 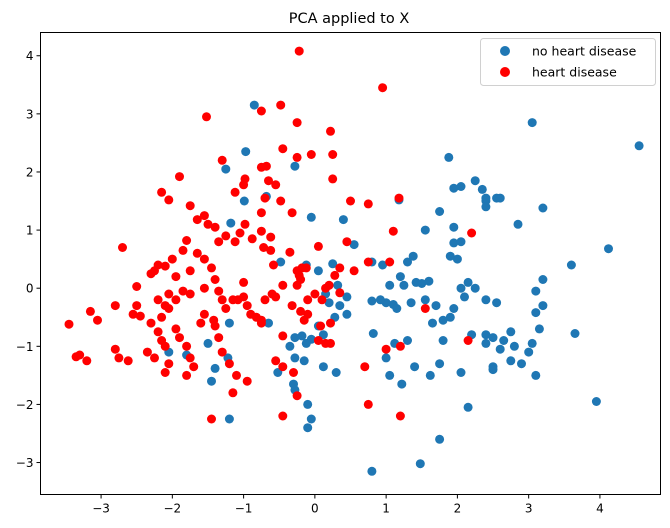 What do you see at coordinates (529, 509) in the screenshot?
I see `x-tick-label: 3` at bounding box center [529, 509].